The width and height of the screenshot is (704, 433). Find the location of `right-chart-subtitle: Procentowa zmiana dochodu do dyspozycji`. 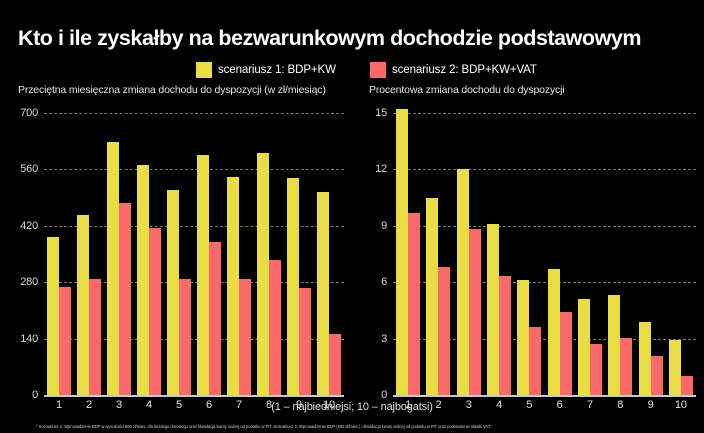

right-chart-subtitle: Procentowa zmiana dochodu do dyspozycji is located at coordinates (467, 90).